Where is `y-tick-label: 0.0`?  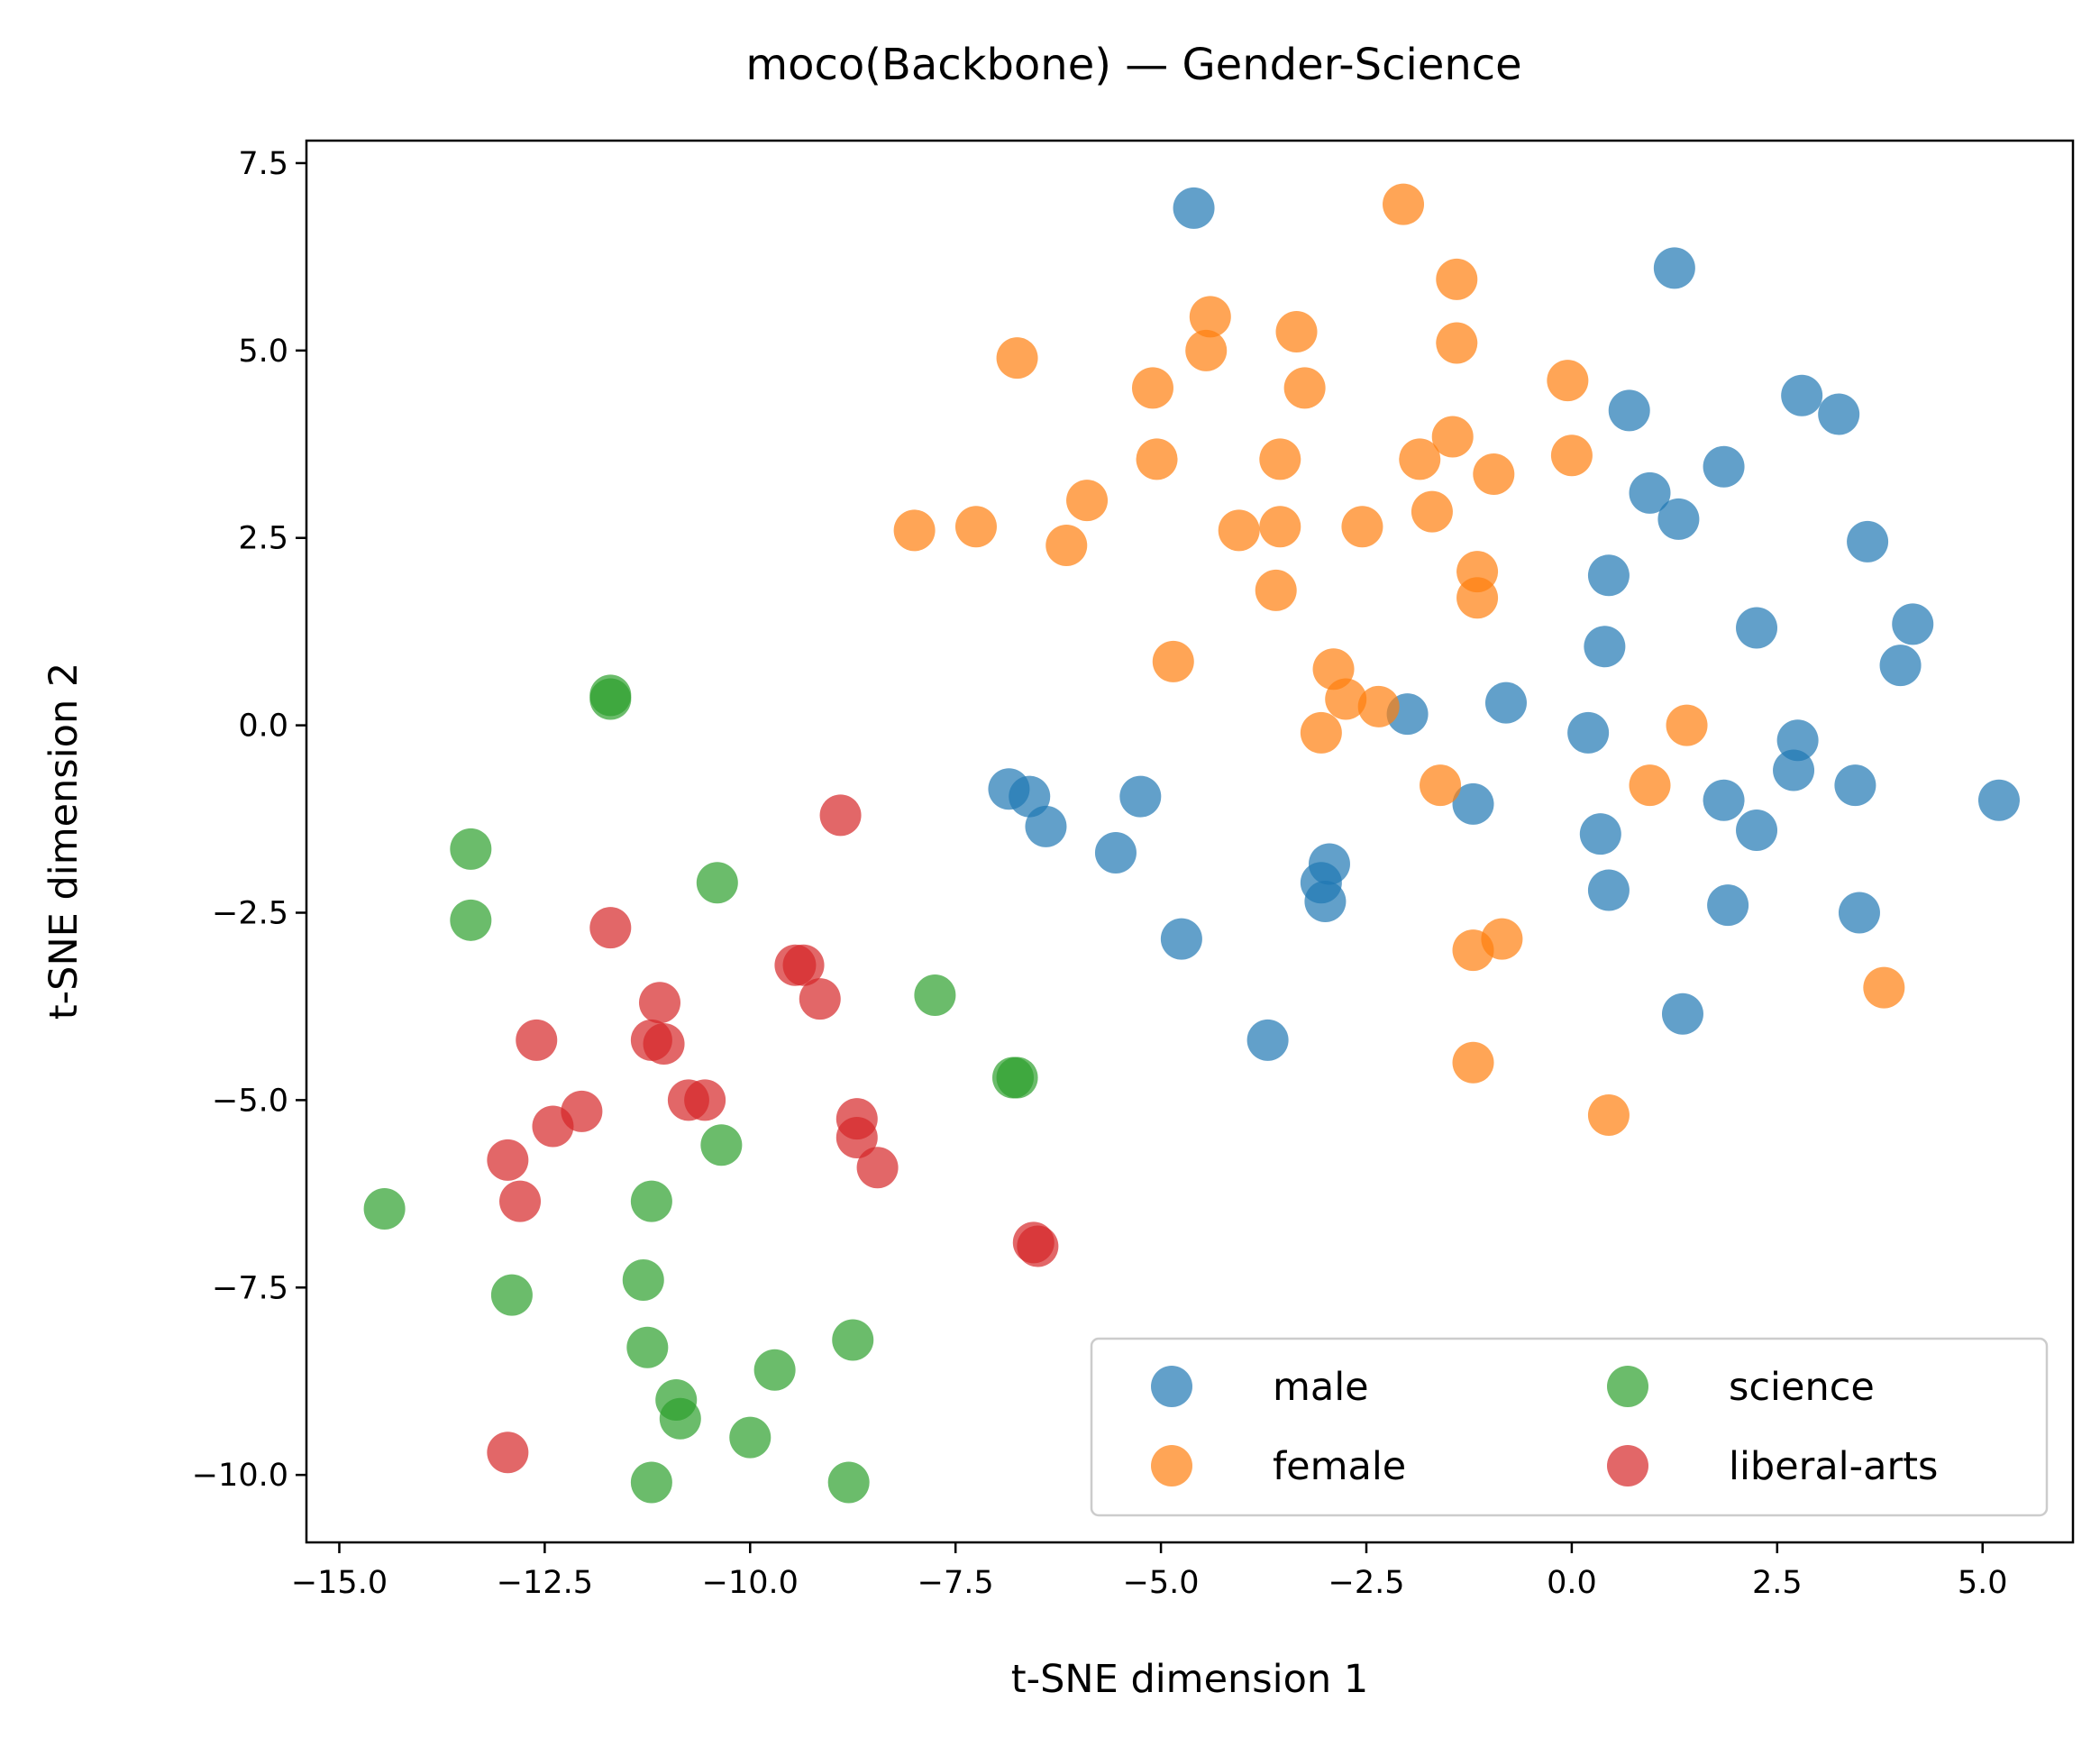
y-tick-label: 0.0 is located at coordinates (263, 727).